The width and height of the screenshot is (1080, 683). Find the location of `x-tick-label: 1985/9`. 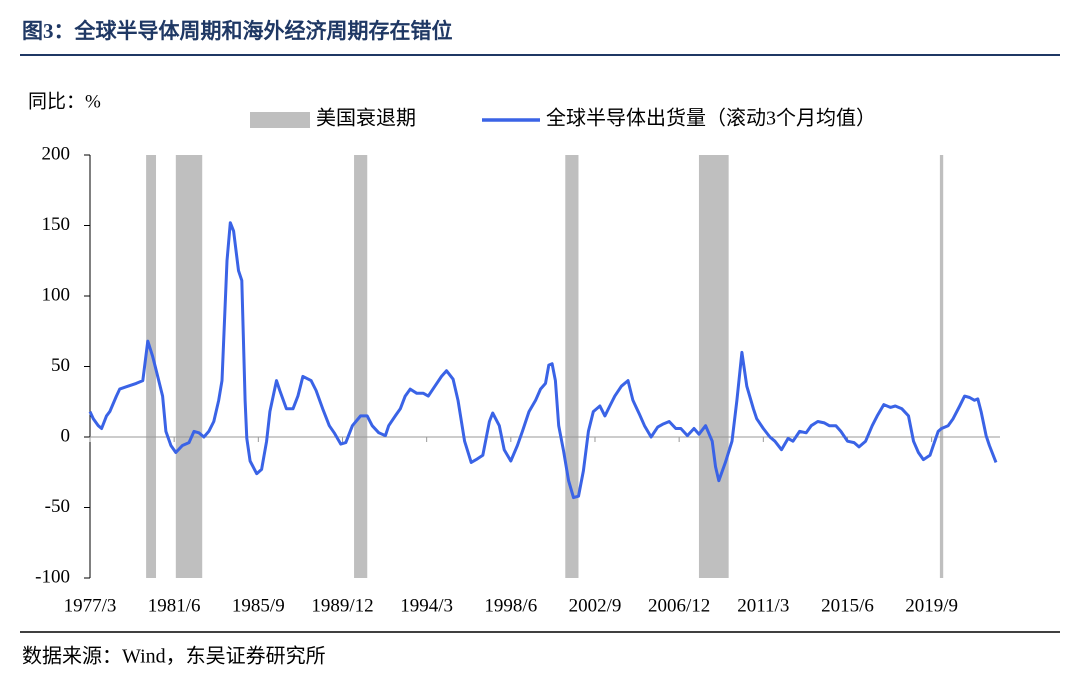

x-tick-label: 1985/9 is located at coordinates (258, 605).